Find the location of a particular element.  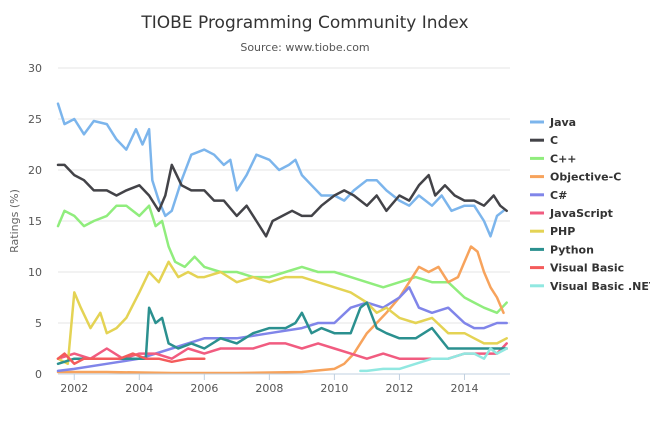

y-tick-label: 5 is located at coordinates (38, 323).